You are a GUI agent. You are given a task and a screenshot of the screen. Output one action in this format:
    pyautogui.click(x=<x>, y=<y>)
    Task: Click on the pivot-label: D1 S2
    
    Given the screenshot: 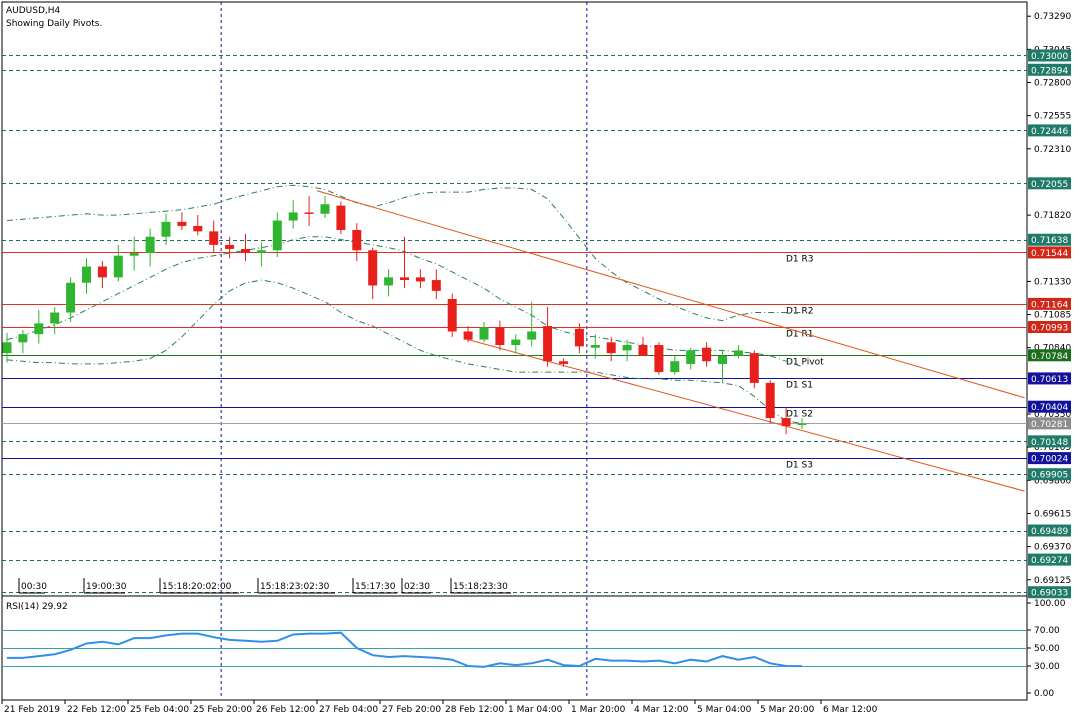 What is the action you would take?
    pyautogui.click(x=799, y=415)
    